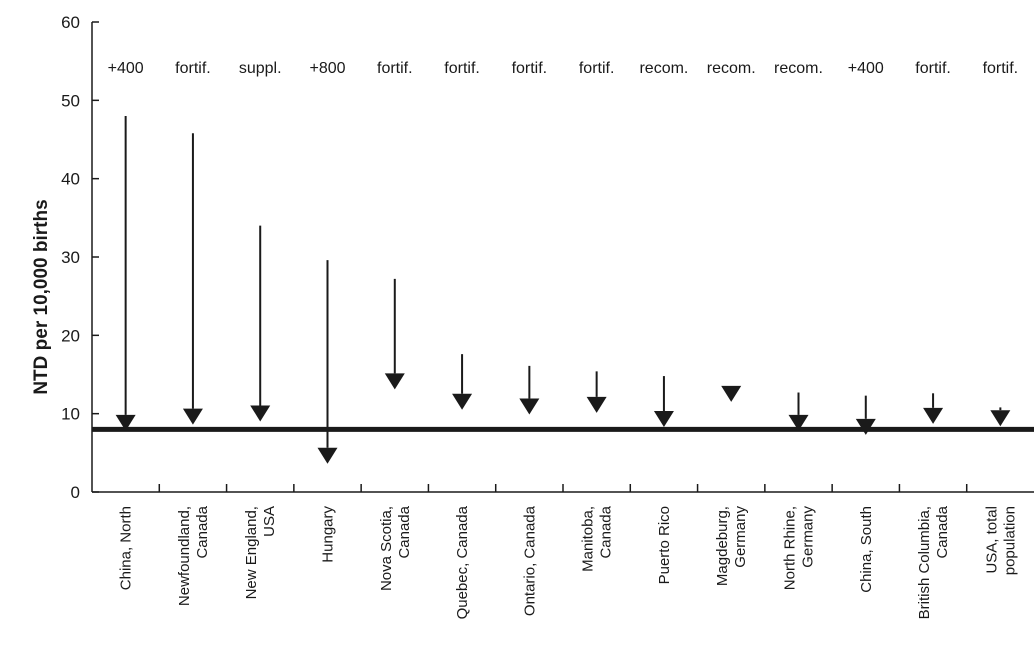 Image resolution: width=1034 pixels, height=658 pixels. Describe the element at coordinates (991, 540) in the screenshot. I see `x-category-label: USA, total` at that location.